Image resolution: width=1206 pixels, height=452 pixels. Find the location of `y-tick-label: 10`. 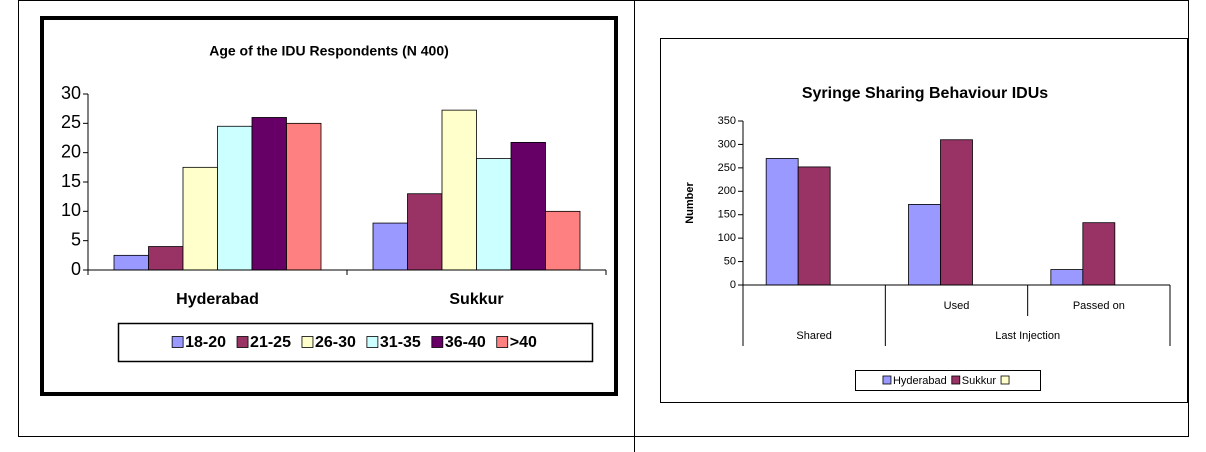

y-tick-label: 10 is located at coordinates (71, 210).